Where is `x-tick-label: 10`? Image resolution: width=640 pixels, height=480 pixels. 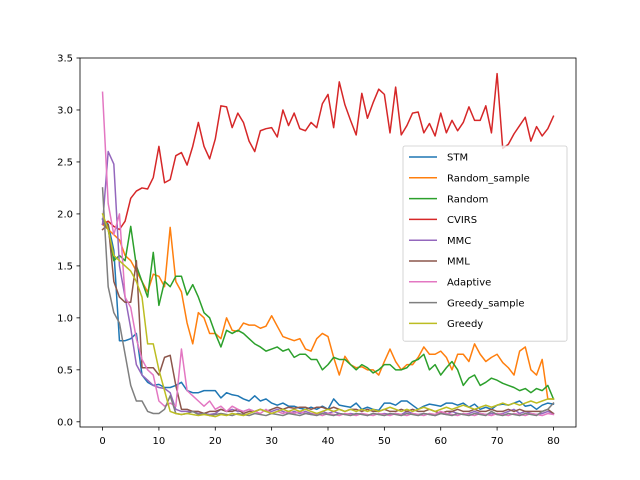 x-tick-label: 10 is located at coordinates (159, 441).